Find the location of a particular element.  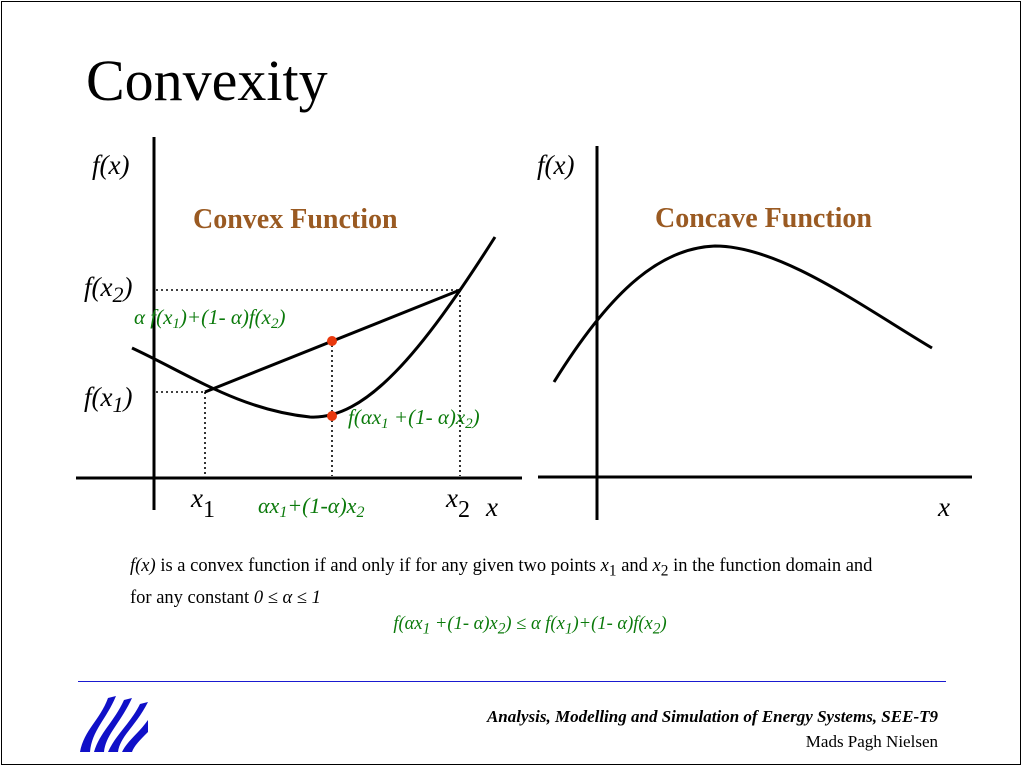

convex-x-axis-label: x is located at coordinates (491, 507).